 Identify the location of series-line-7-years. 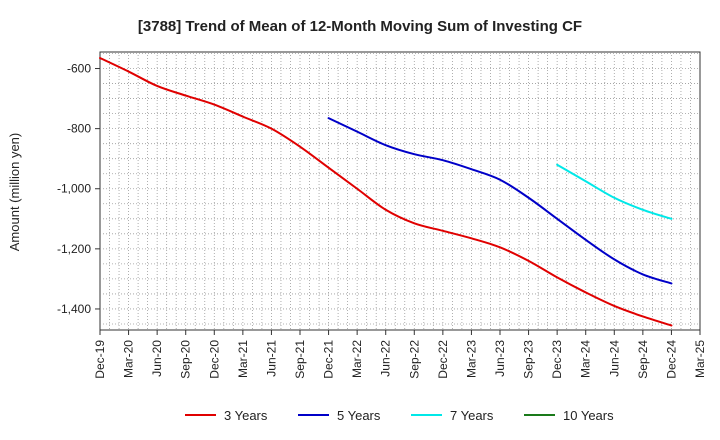
(614, 191).